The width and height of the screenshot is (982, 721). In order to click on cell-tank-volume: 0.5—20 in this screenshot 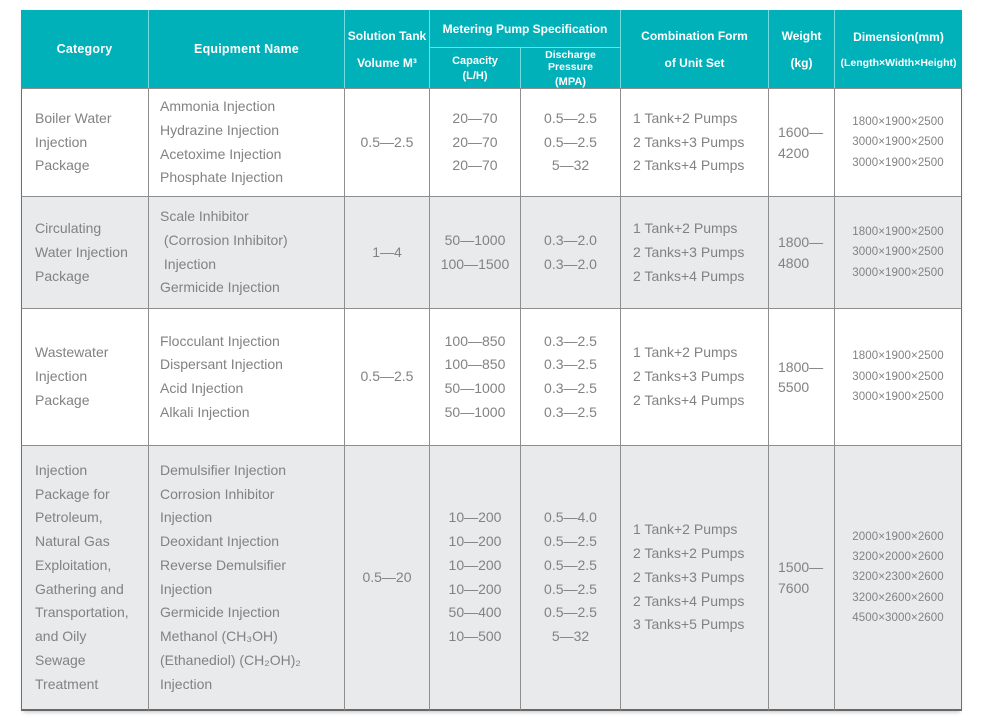, I will do `click(387, 579)`.